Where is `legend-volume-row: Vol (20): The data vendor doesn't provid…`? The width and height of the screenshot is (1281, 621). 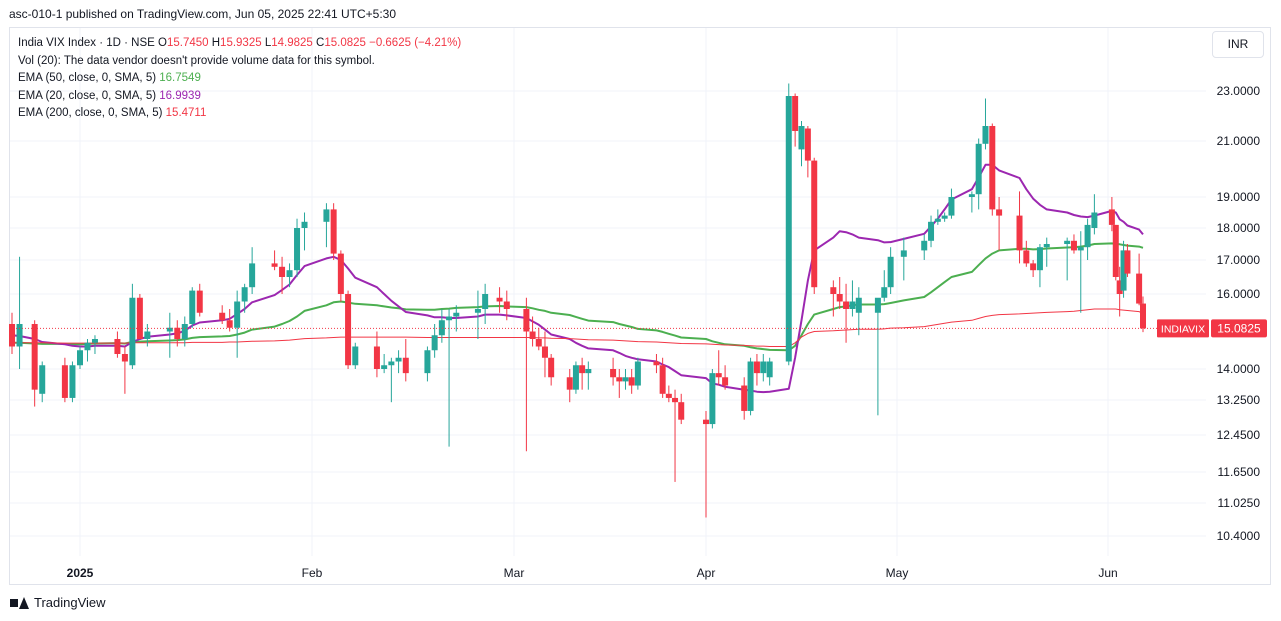
legend-volume-row: Vol (20): The data vendor doesn't provid… is located at coordinates (196, 60).